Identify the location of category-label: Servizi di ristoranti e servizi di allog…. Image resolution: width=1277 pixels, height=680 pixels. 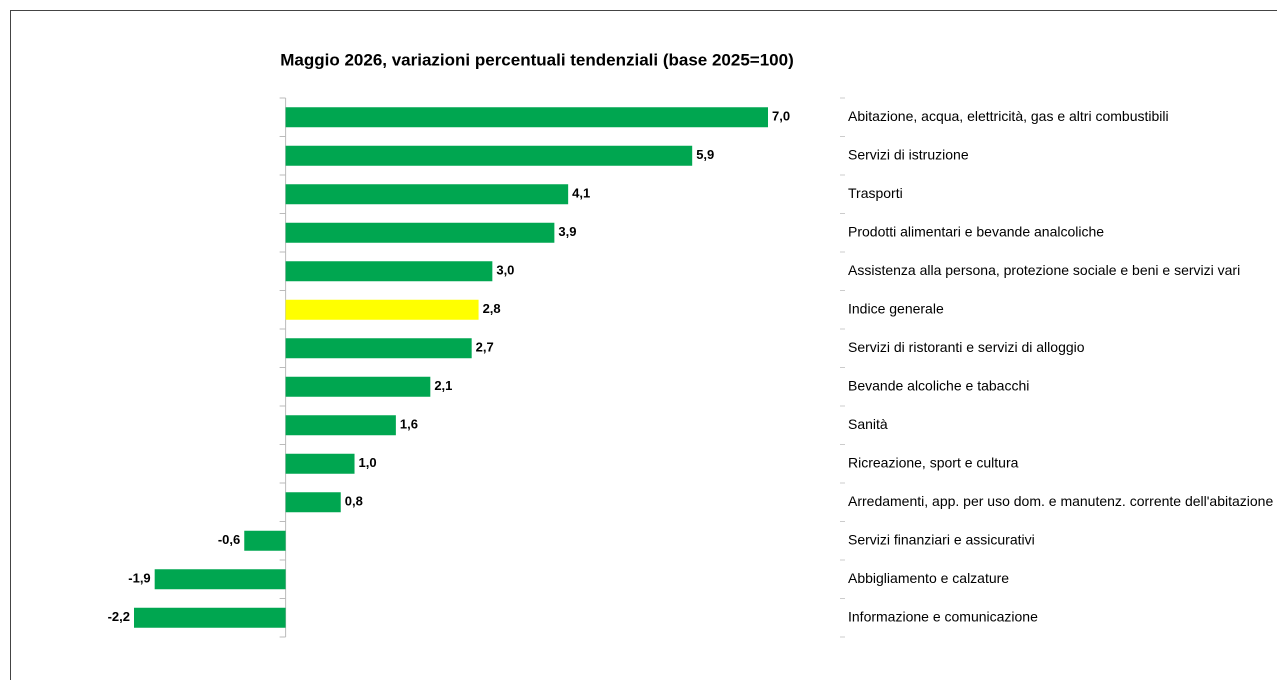
(966, 347).